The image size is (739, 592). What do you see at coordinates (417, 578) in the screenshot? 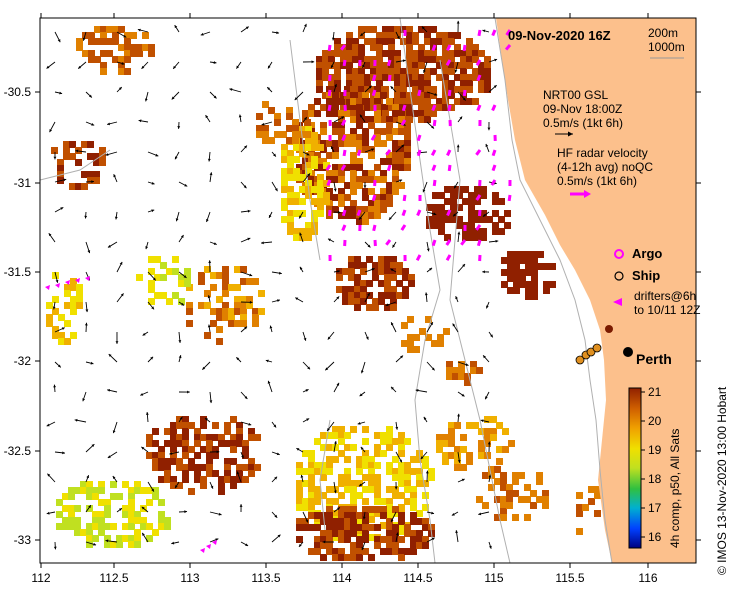
I see `x-tick-label: 114.5` at bounding box center [417, 578].